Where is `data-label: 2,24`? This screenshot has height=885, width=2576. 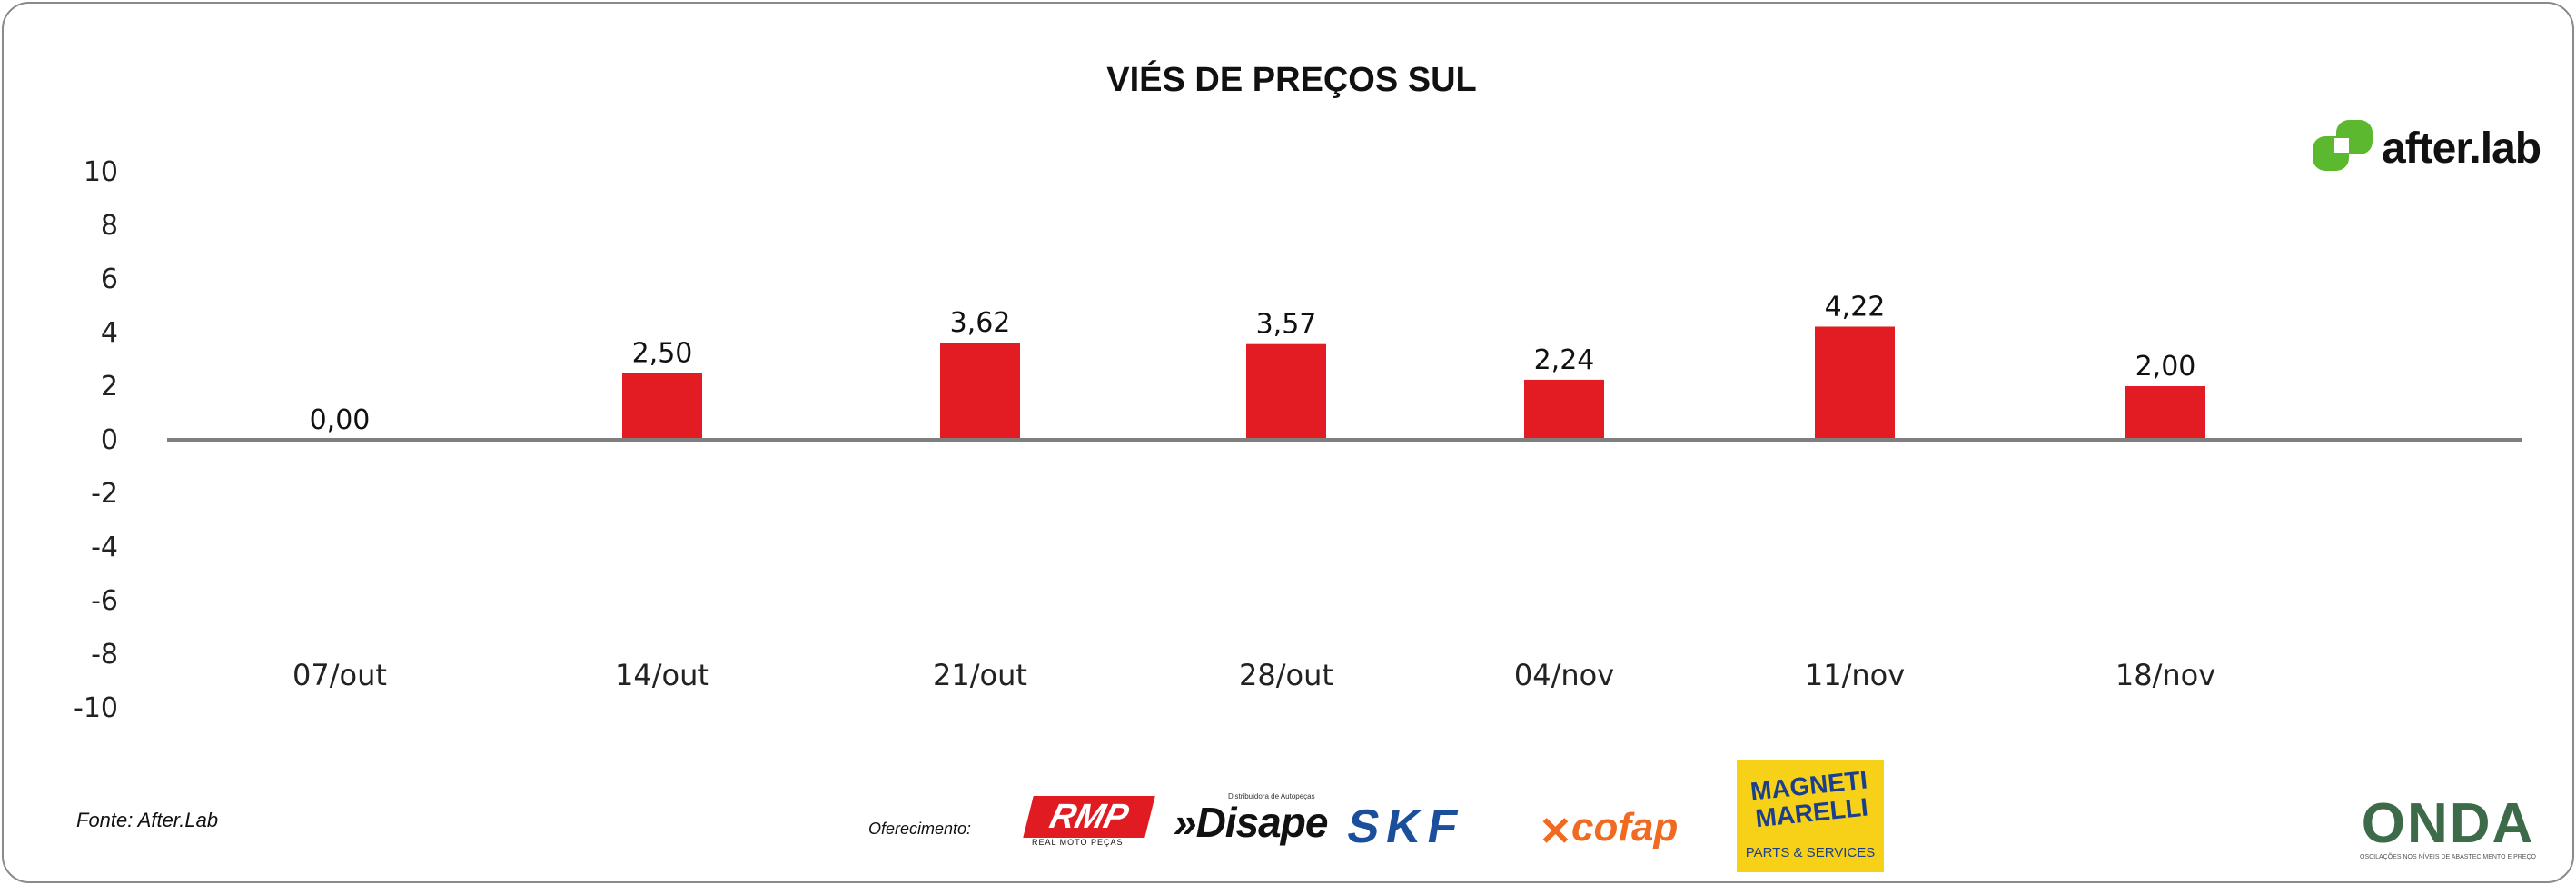
data-label: 2,24 is located at coordinates (1564, 360).